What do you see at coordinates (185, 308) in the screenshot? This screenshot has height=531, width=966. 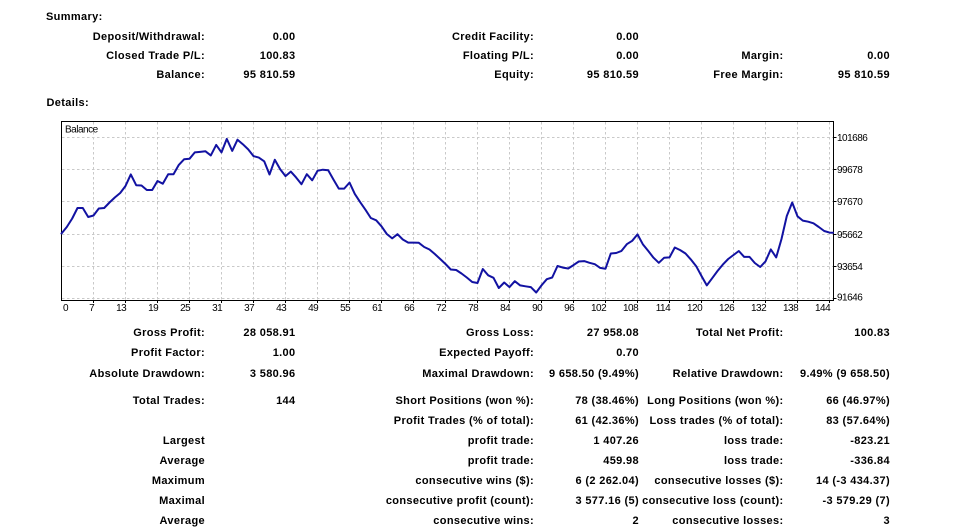 I see `svg-text: 25` at bounding box center [185, 308].